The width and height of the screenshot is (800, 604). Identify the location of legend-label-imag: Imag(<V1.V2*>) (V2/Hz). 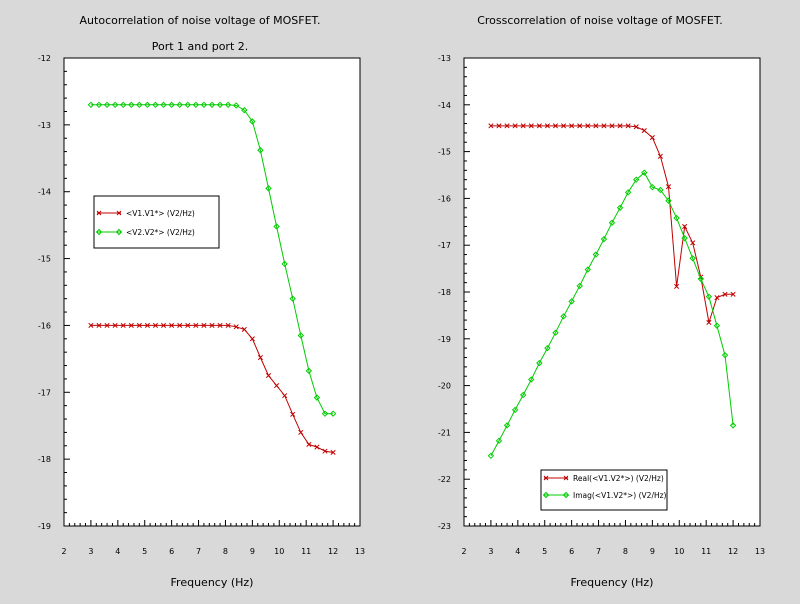
(620, 495).